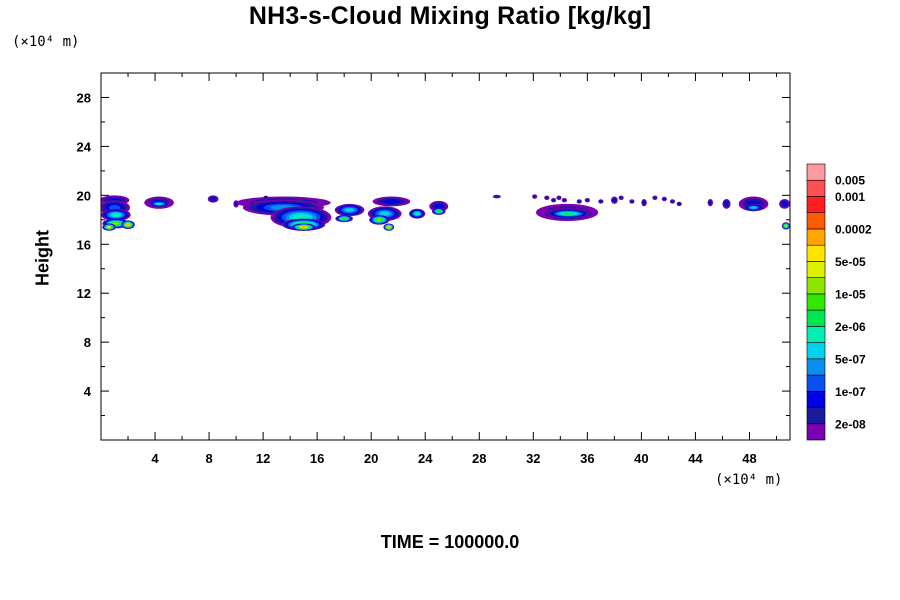 This screenshot has width=900, height=600. What do you see at coordinates (263, 458) in the screenshot?
I see `x-tick-label: 12` at bounding box center [263, 458].